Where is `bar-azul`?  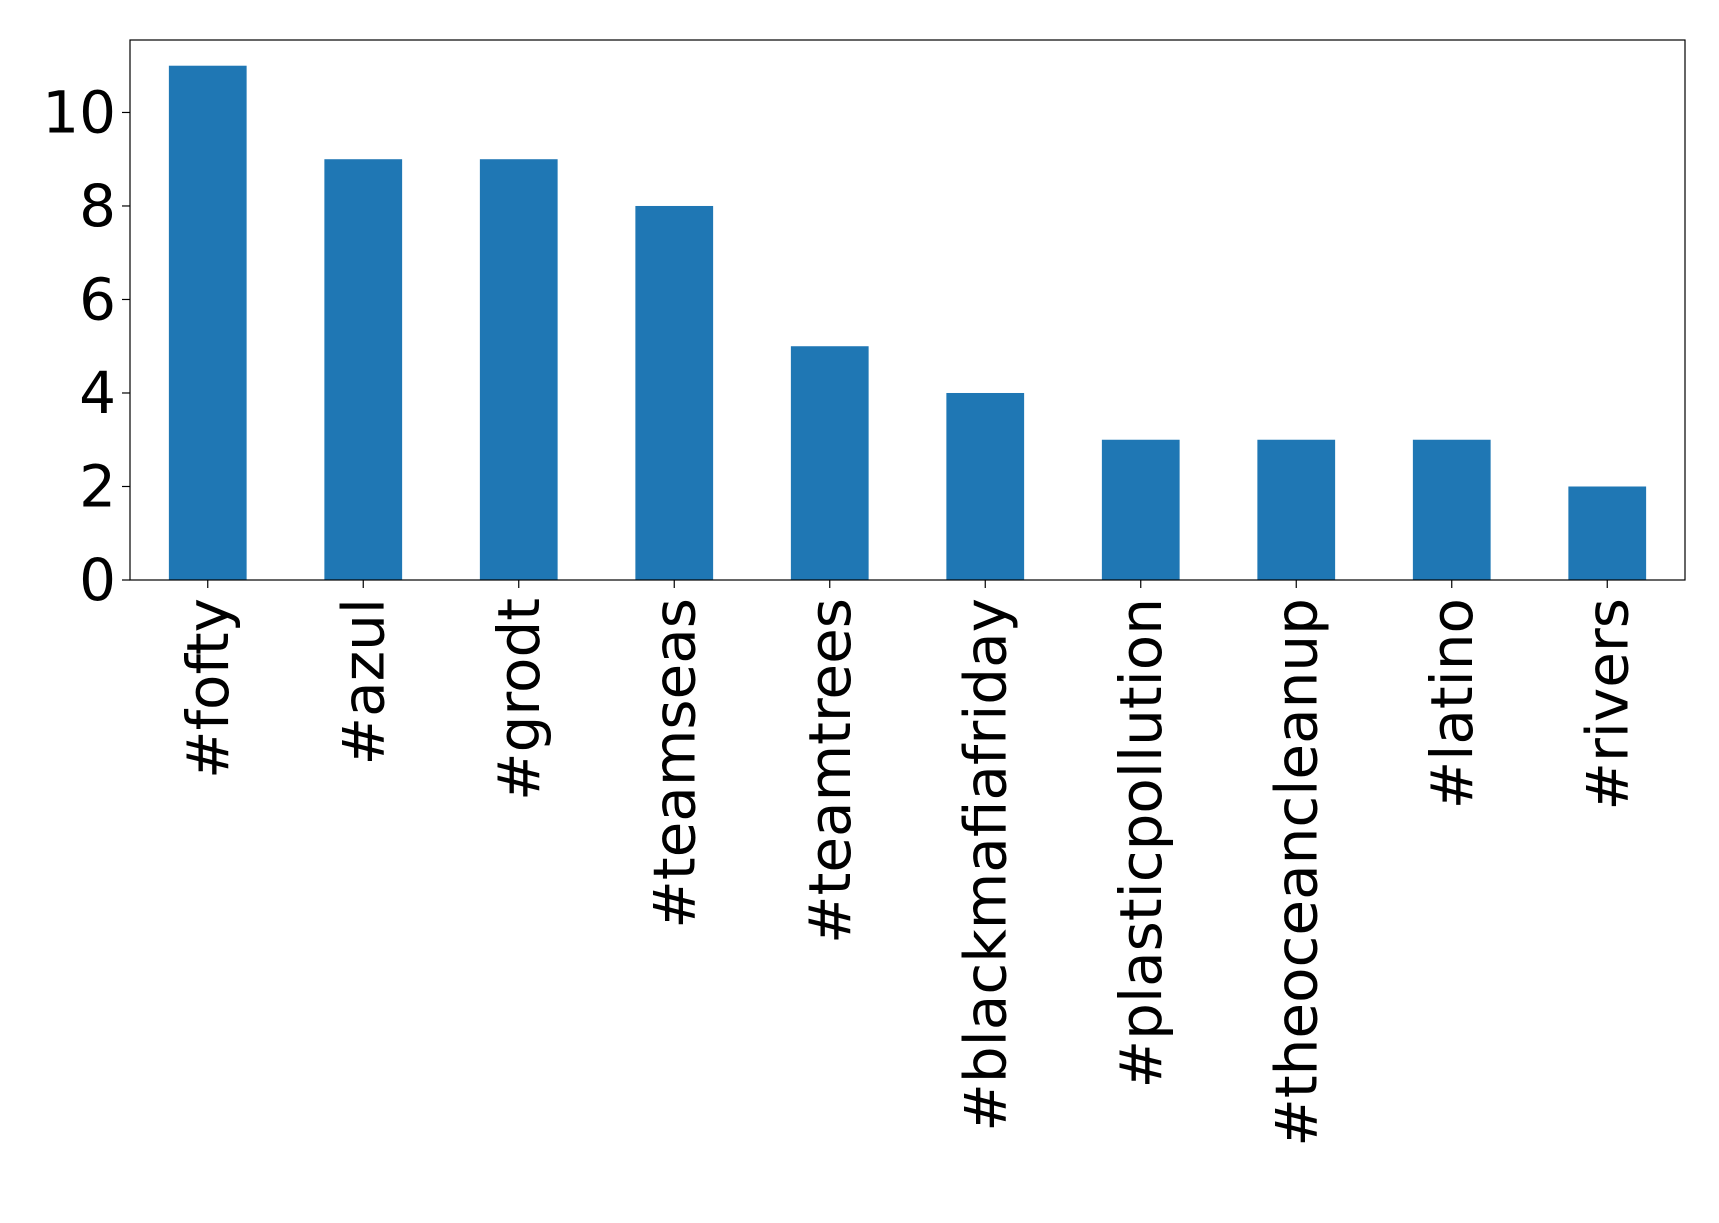
bar-azul is located at coordinates (363, 370).